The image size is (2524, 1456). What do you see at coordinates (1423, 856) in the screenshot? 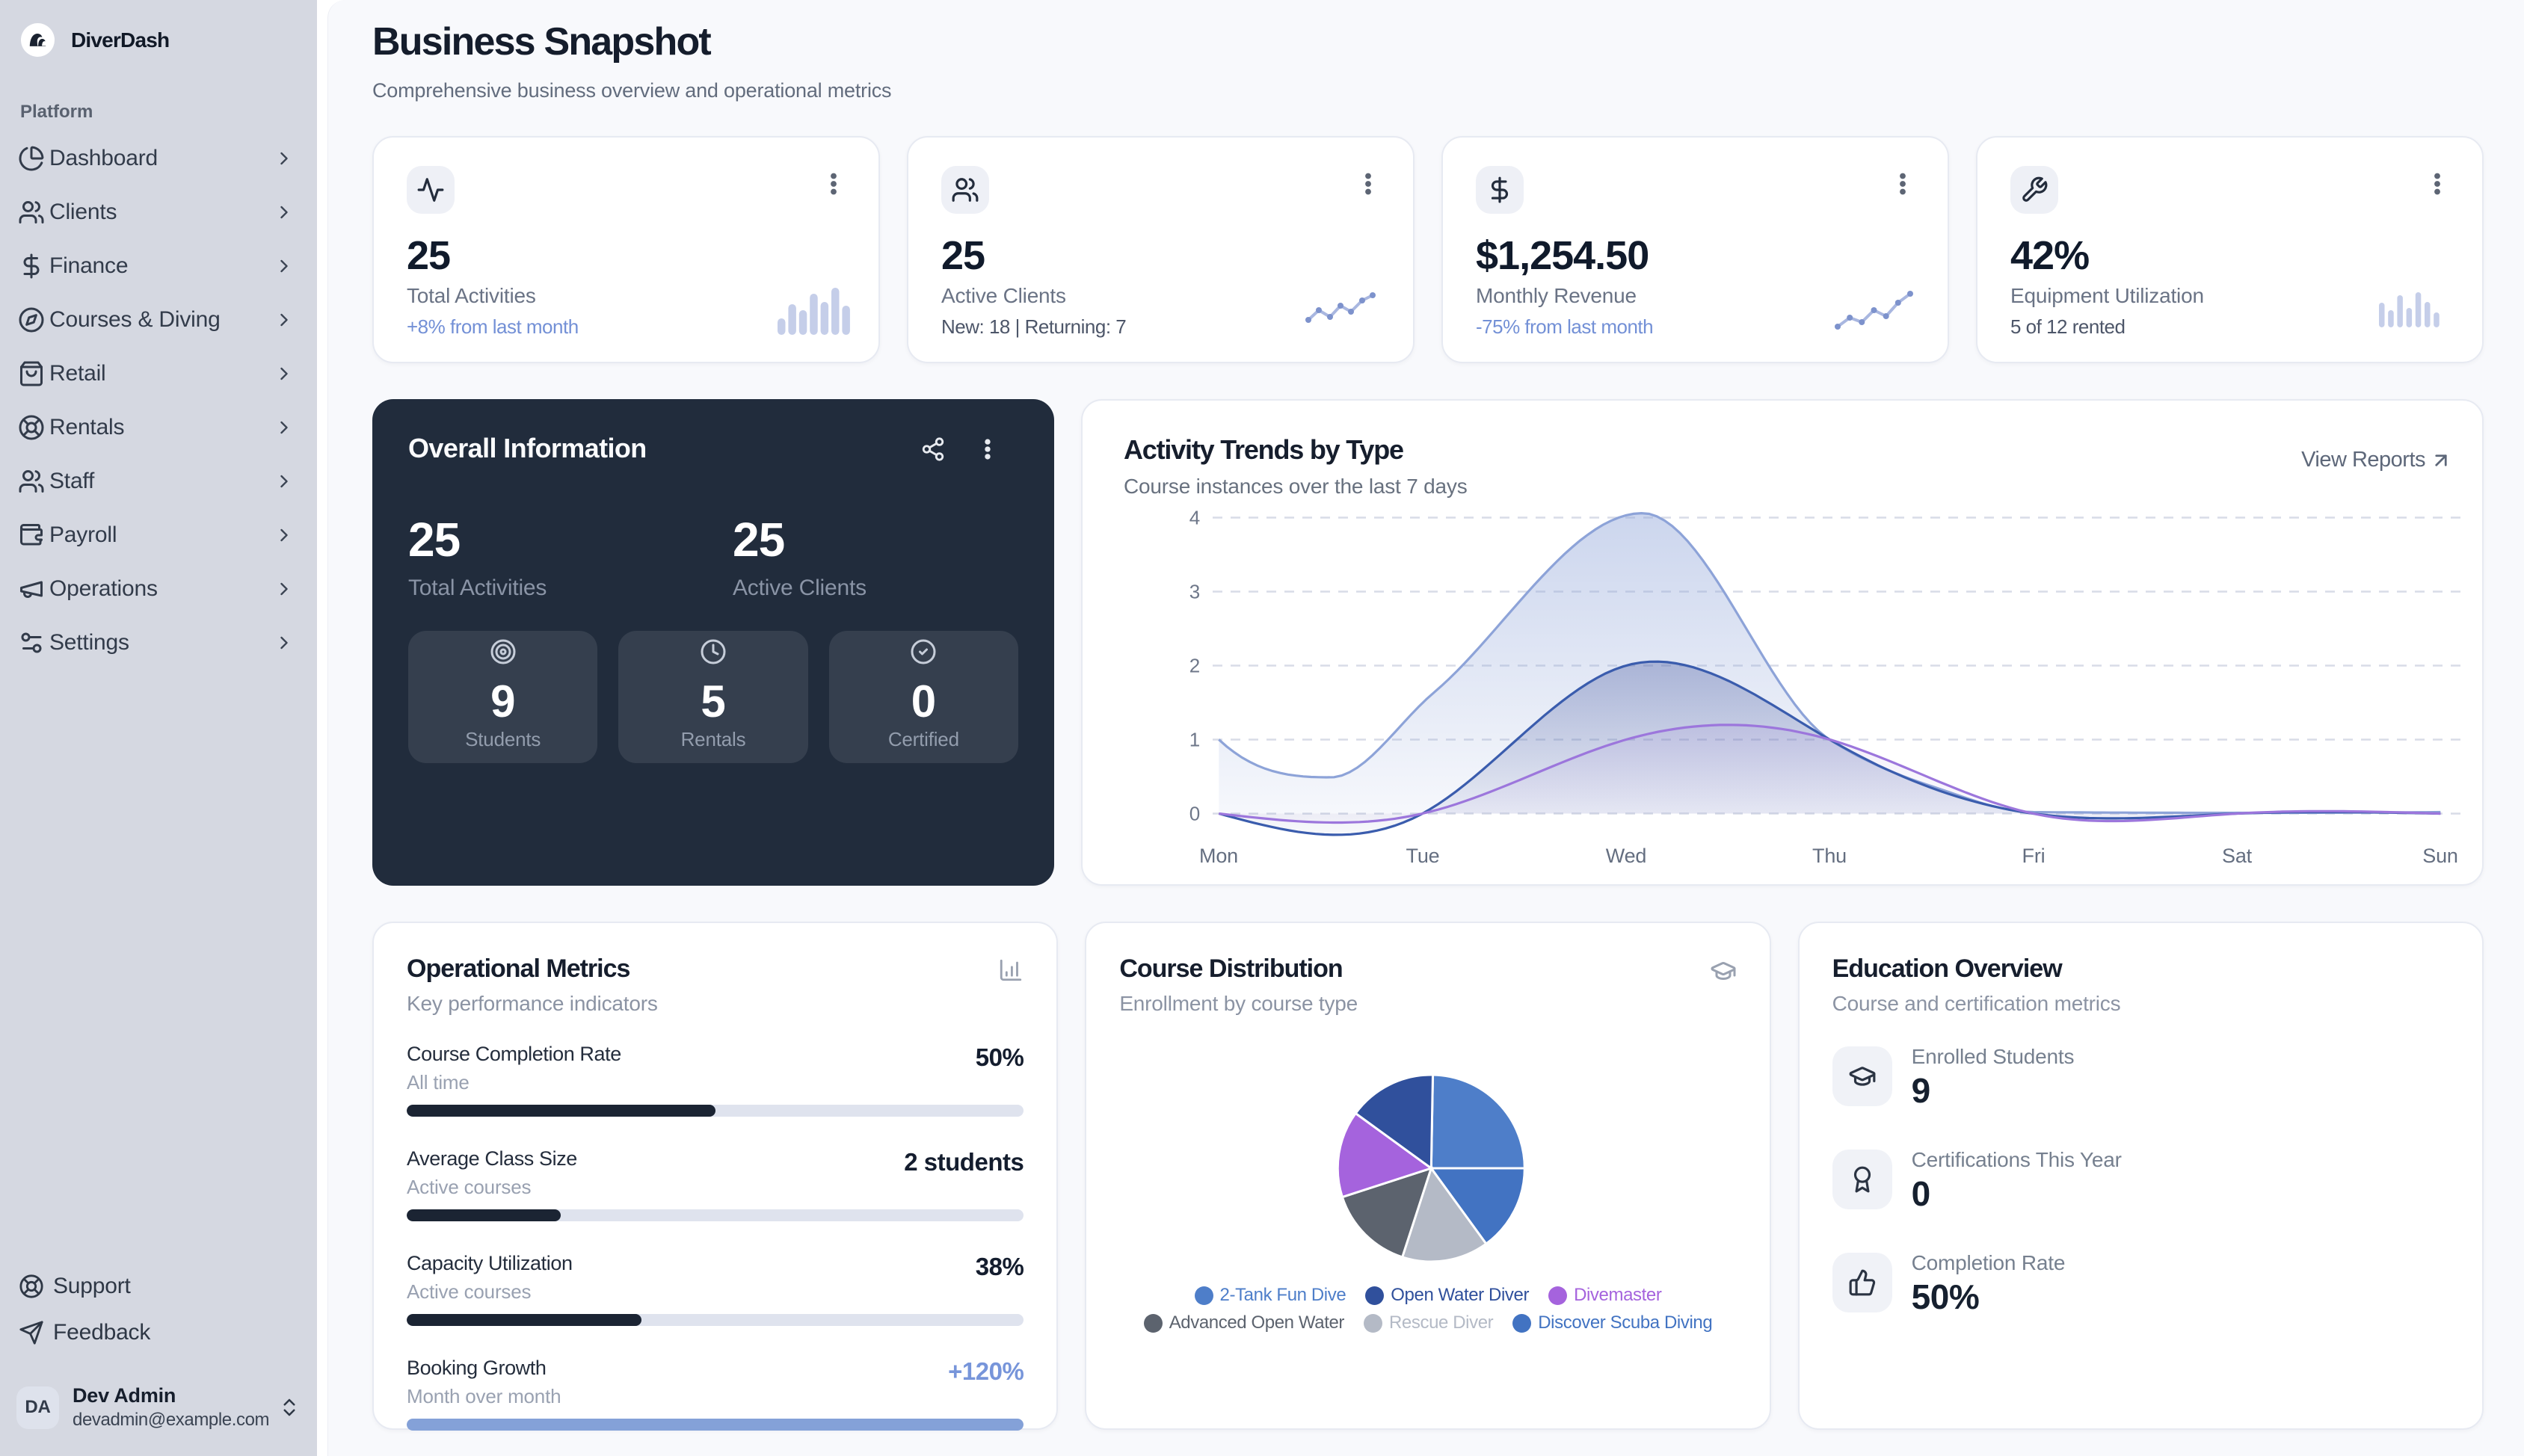
I see `svg-text: Tue` at bounding box center [1423, 856].